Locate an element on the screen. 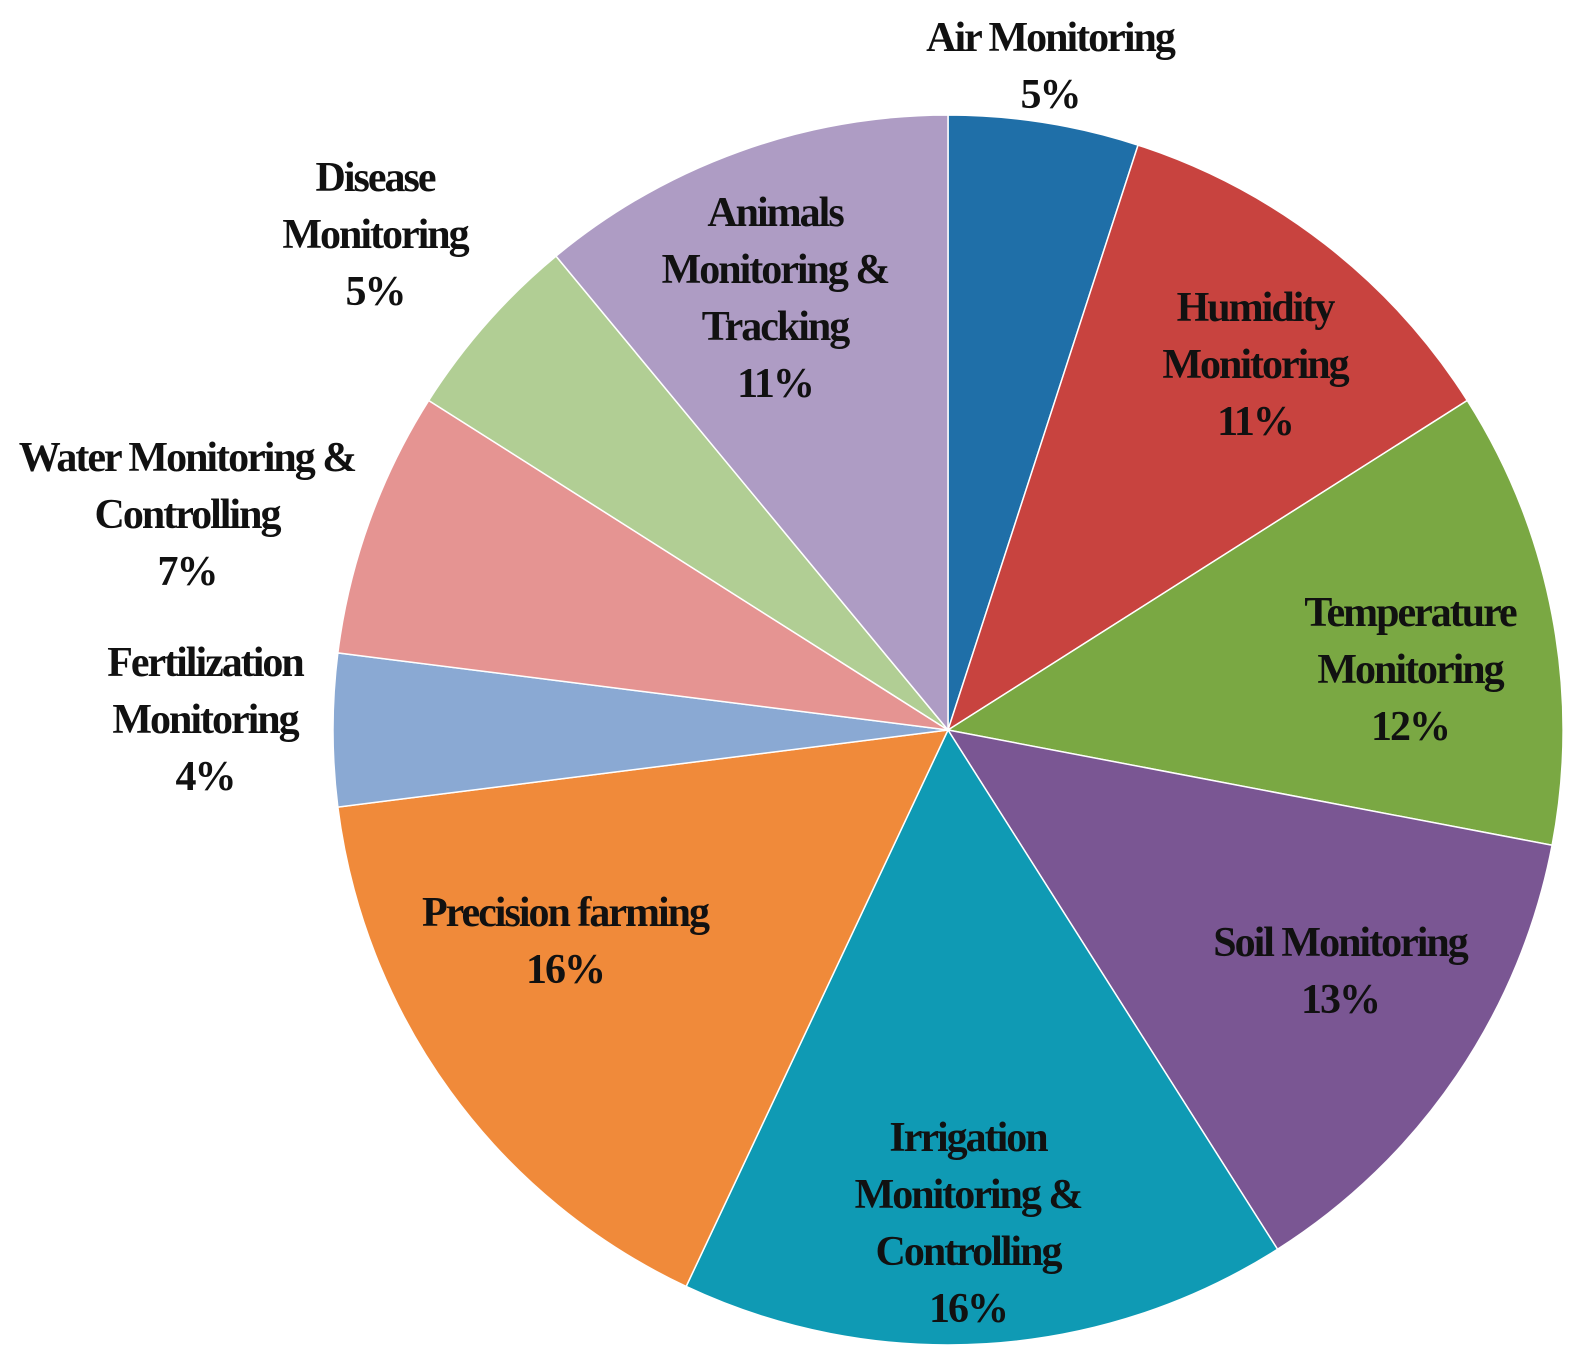 The height and width of the screenshot is (1366, 1588). category-label: Temperature Monitoring is located at coordinates (1410, 641).